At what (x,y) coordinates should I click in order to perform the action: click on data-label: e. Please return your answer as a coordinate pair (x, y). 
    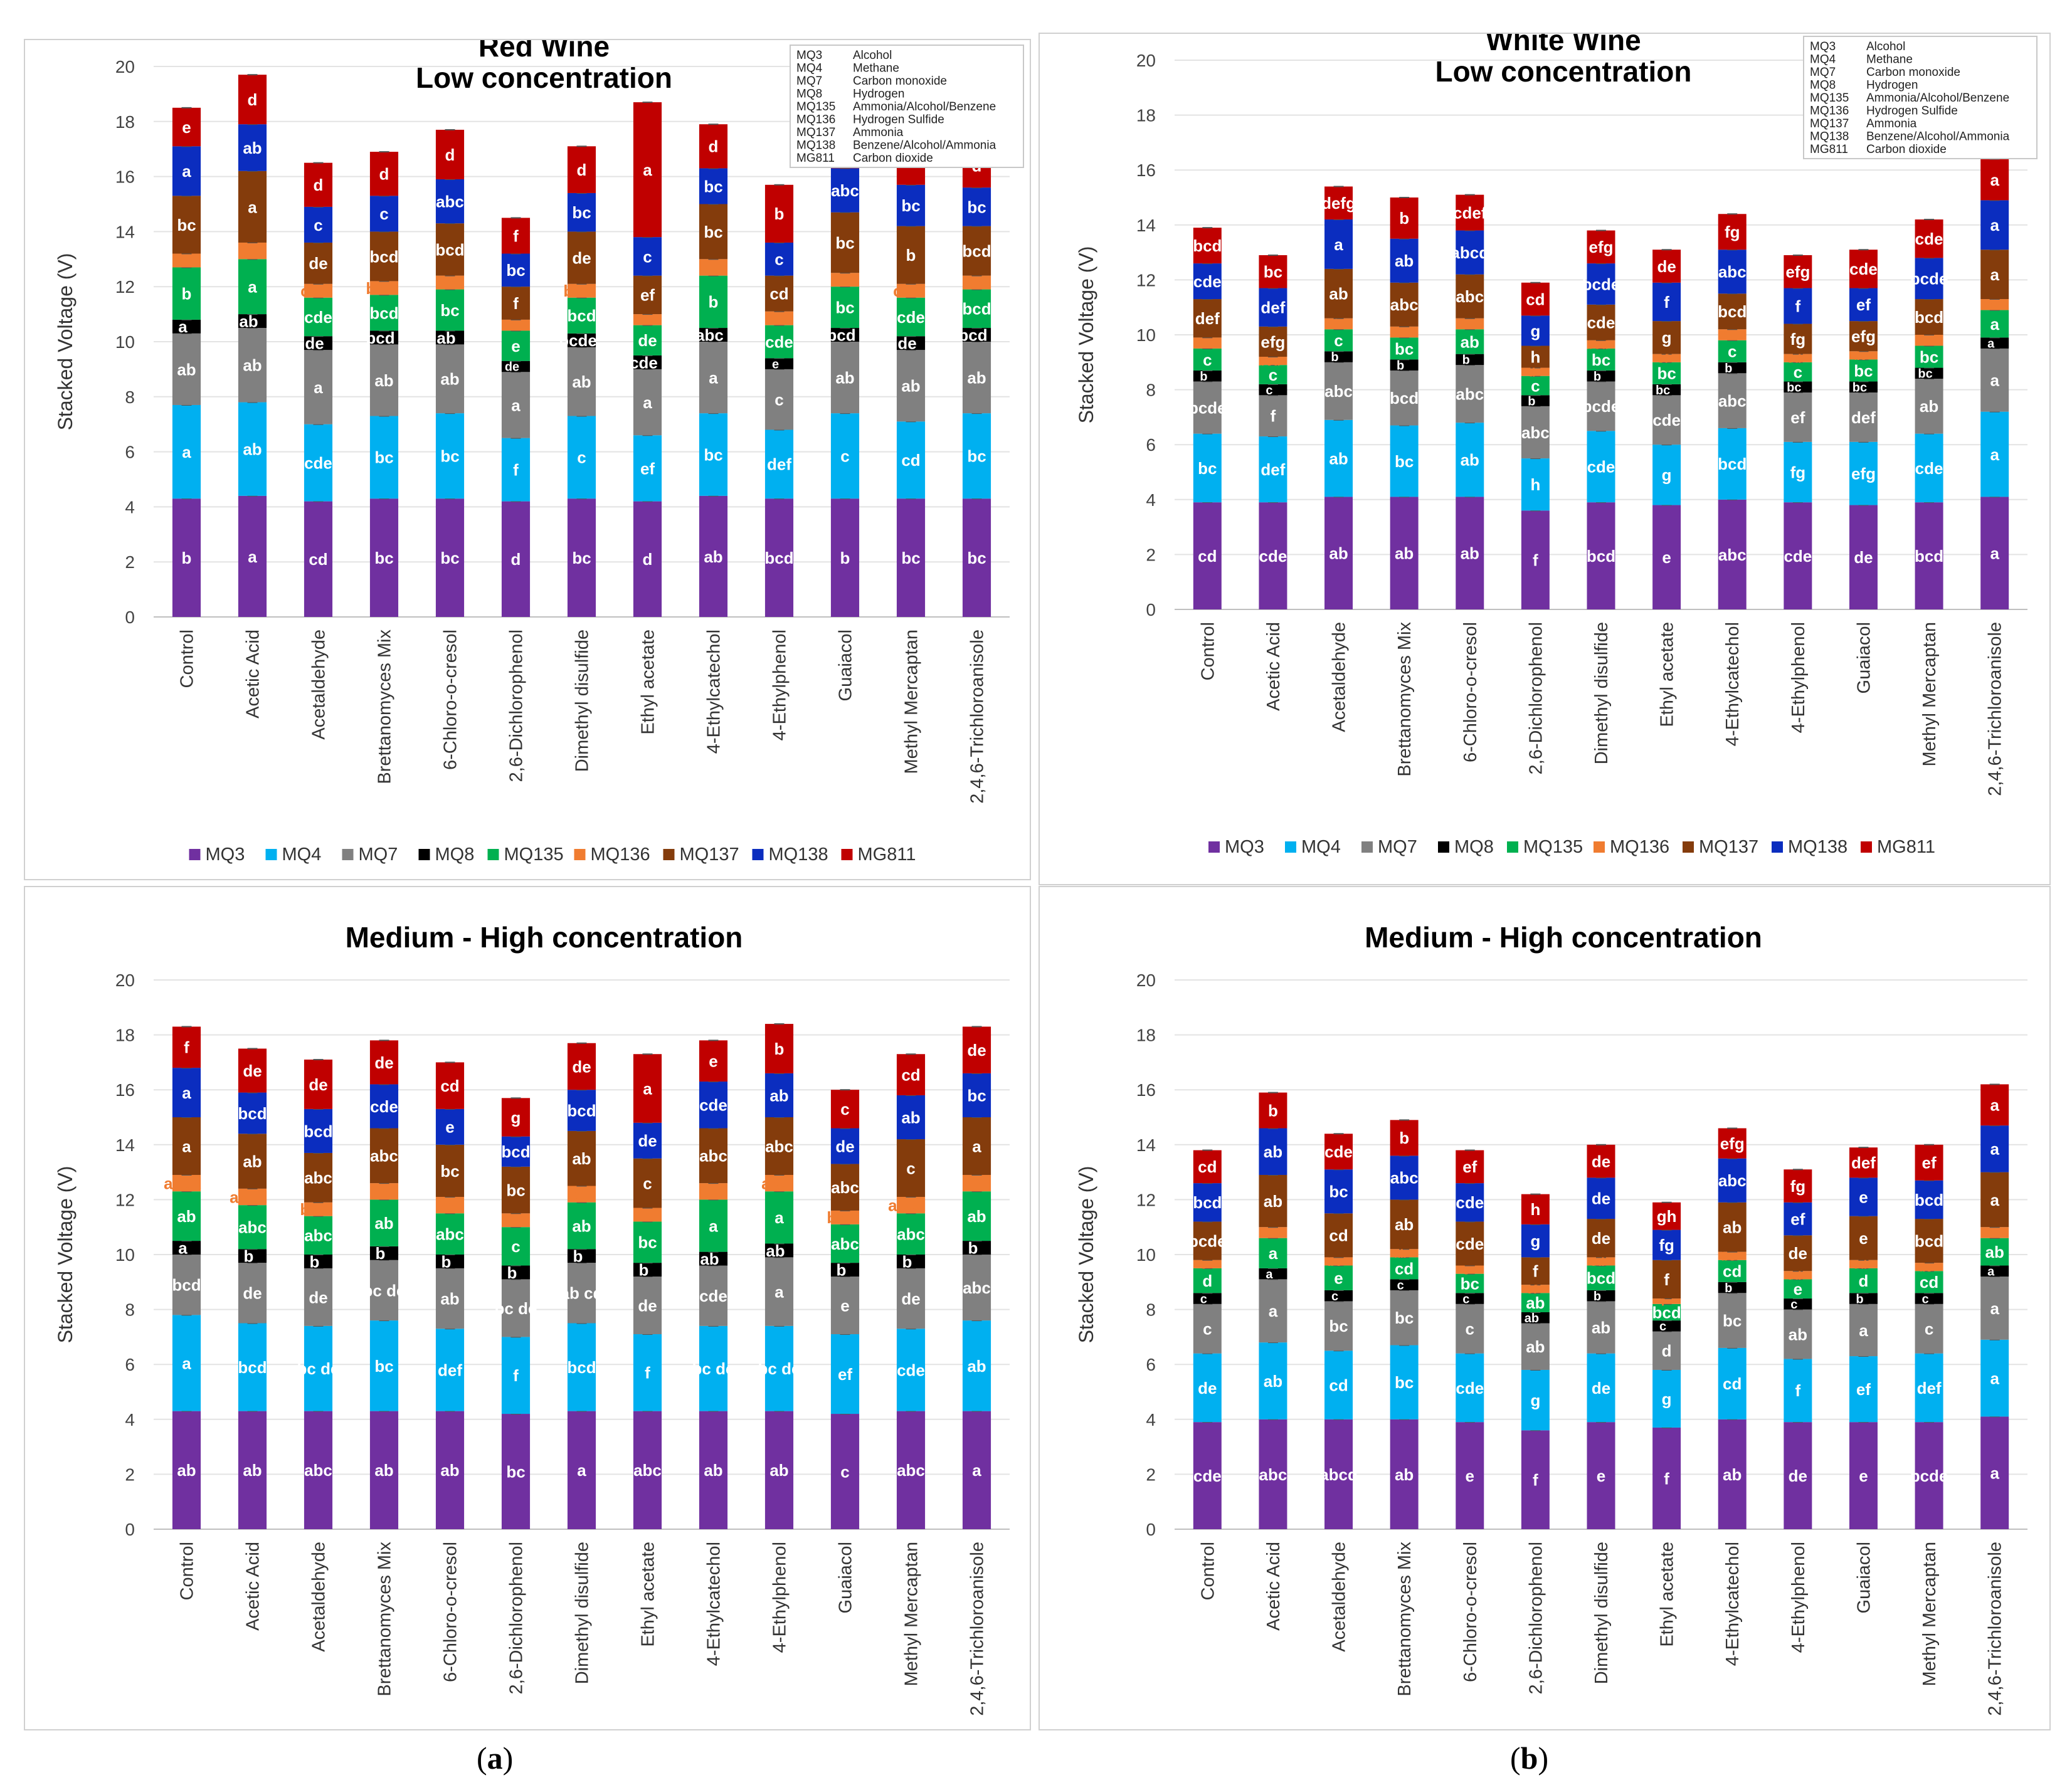
    Looking at the image, I should click on (186, 127).